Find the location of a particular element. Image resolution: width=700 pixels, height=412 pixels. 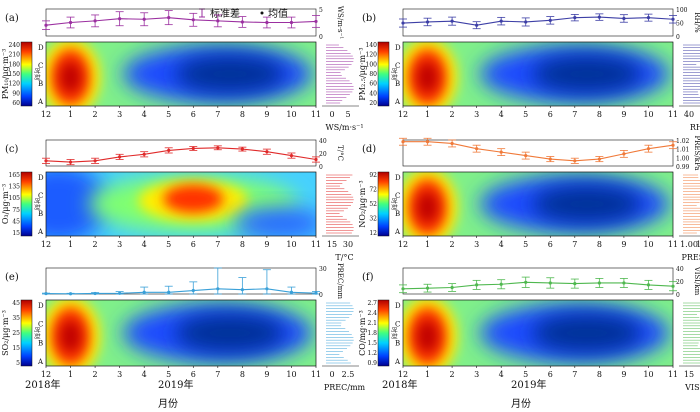

colorbar-tick: 25 is located at coordinates (16, 333).